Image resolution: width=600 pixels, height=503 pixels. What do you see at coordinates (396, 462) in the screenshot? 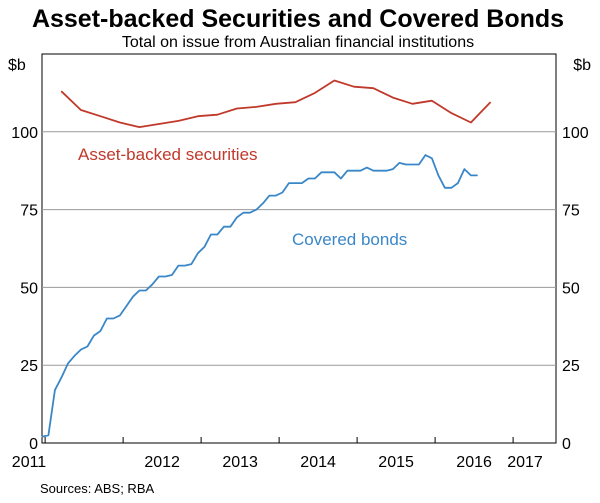
I see `x-tick-label: 2015` at bounding box center [396, 462].